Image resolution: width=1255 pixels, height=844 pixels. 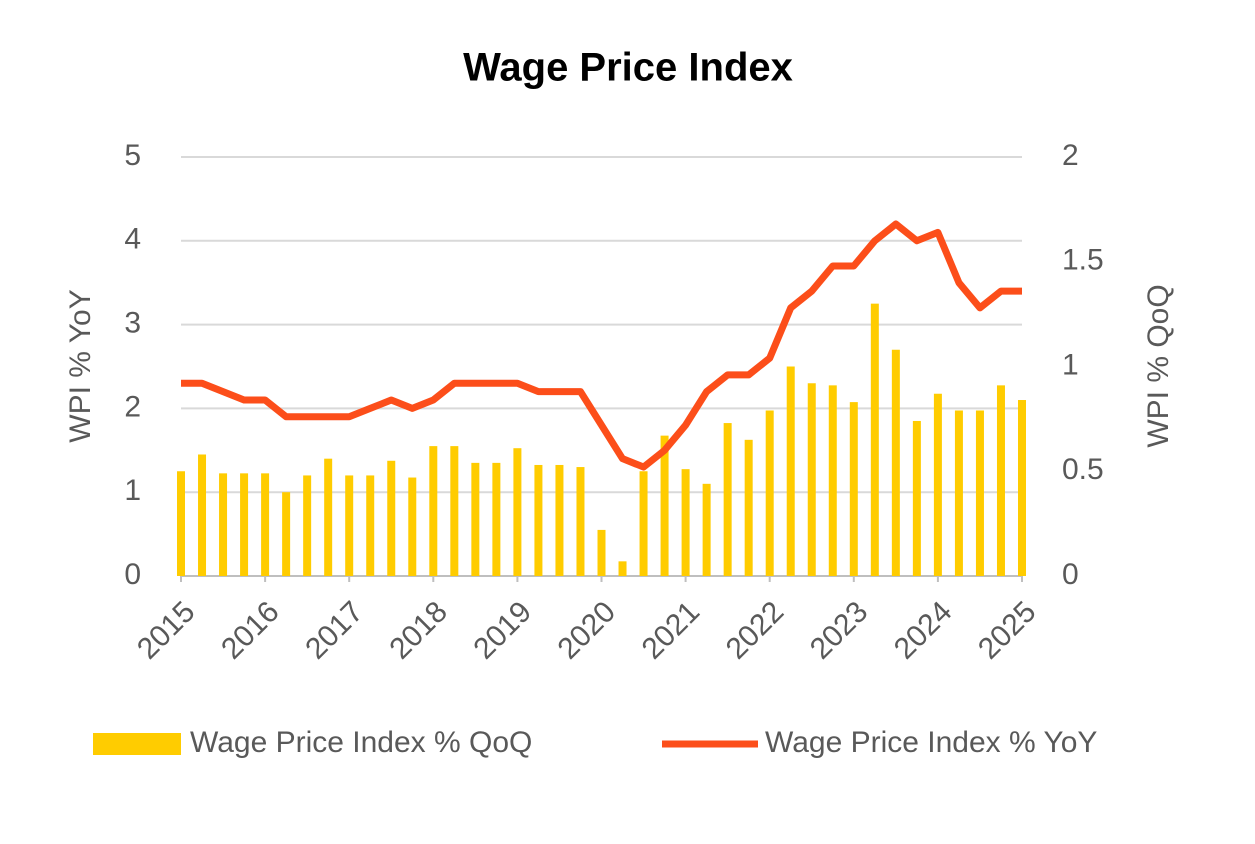 I want to click on x-tick-label: 2020, so click(x=587, y=630).